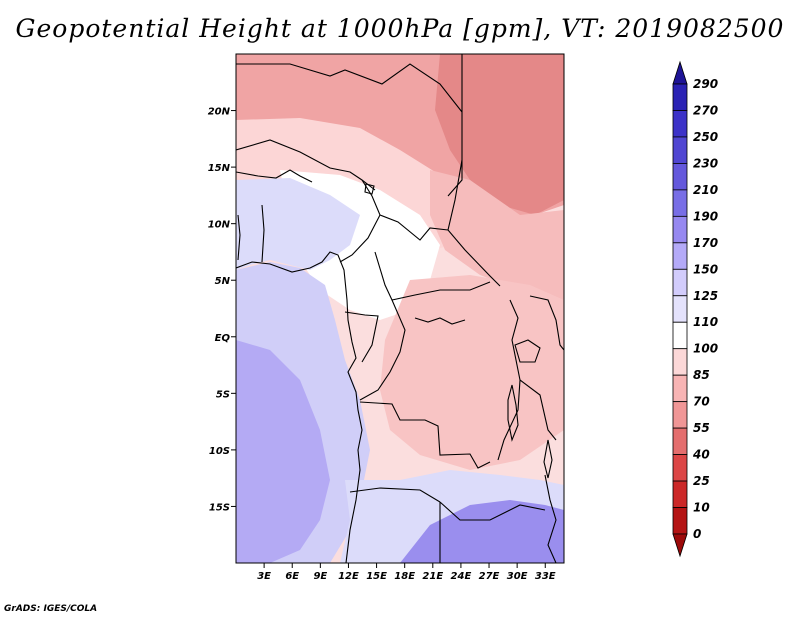 This screenshot has width=800, height=618. What do you see at coordinates (705, 269) in the screenshot?
I see `colorbar-label: 150` at bounding box center [705, 269].